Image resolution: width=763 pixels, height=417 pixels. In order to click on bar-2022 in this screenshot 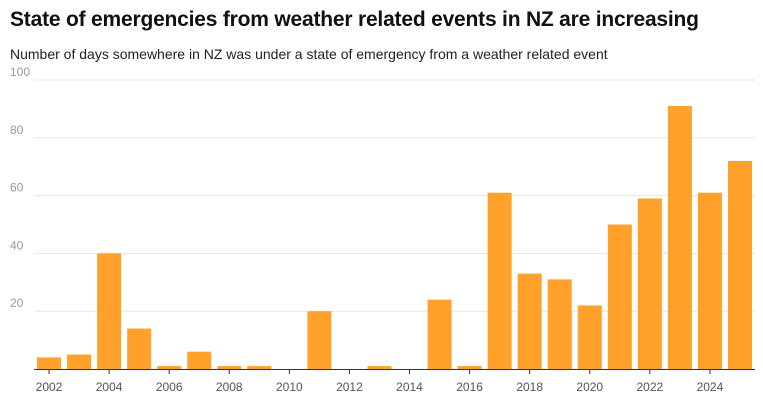, I will do `click(649, 283)`.